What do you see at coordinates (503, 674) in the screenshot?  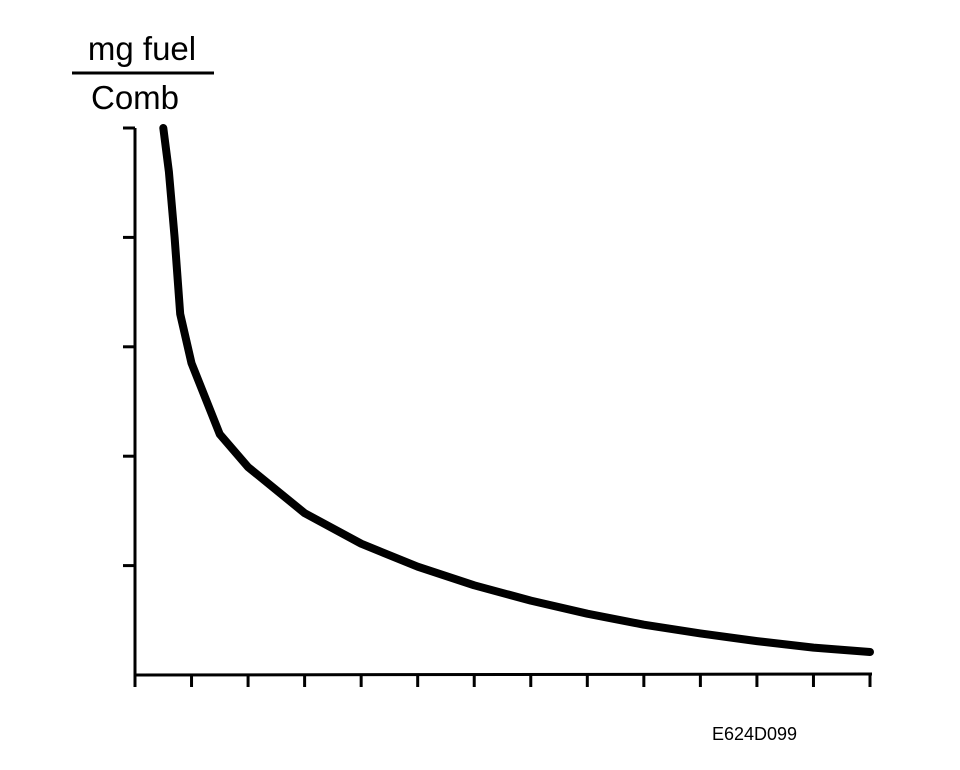 I see `x-axis-line` at bounding box center [503, 674].